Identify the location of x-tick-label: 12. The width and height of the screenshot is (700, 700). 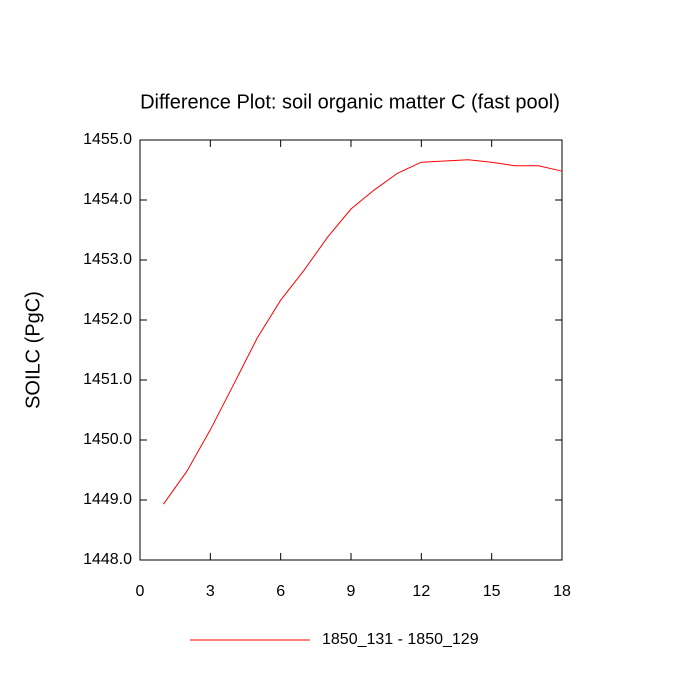
(421, 591).